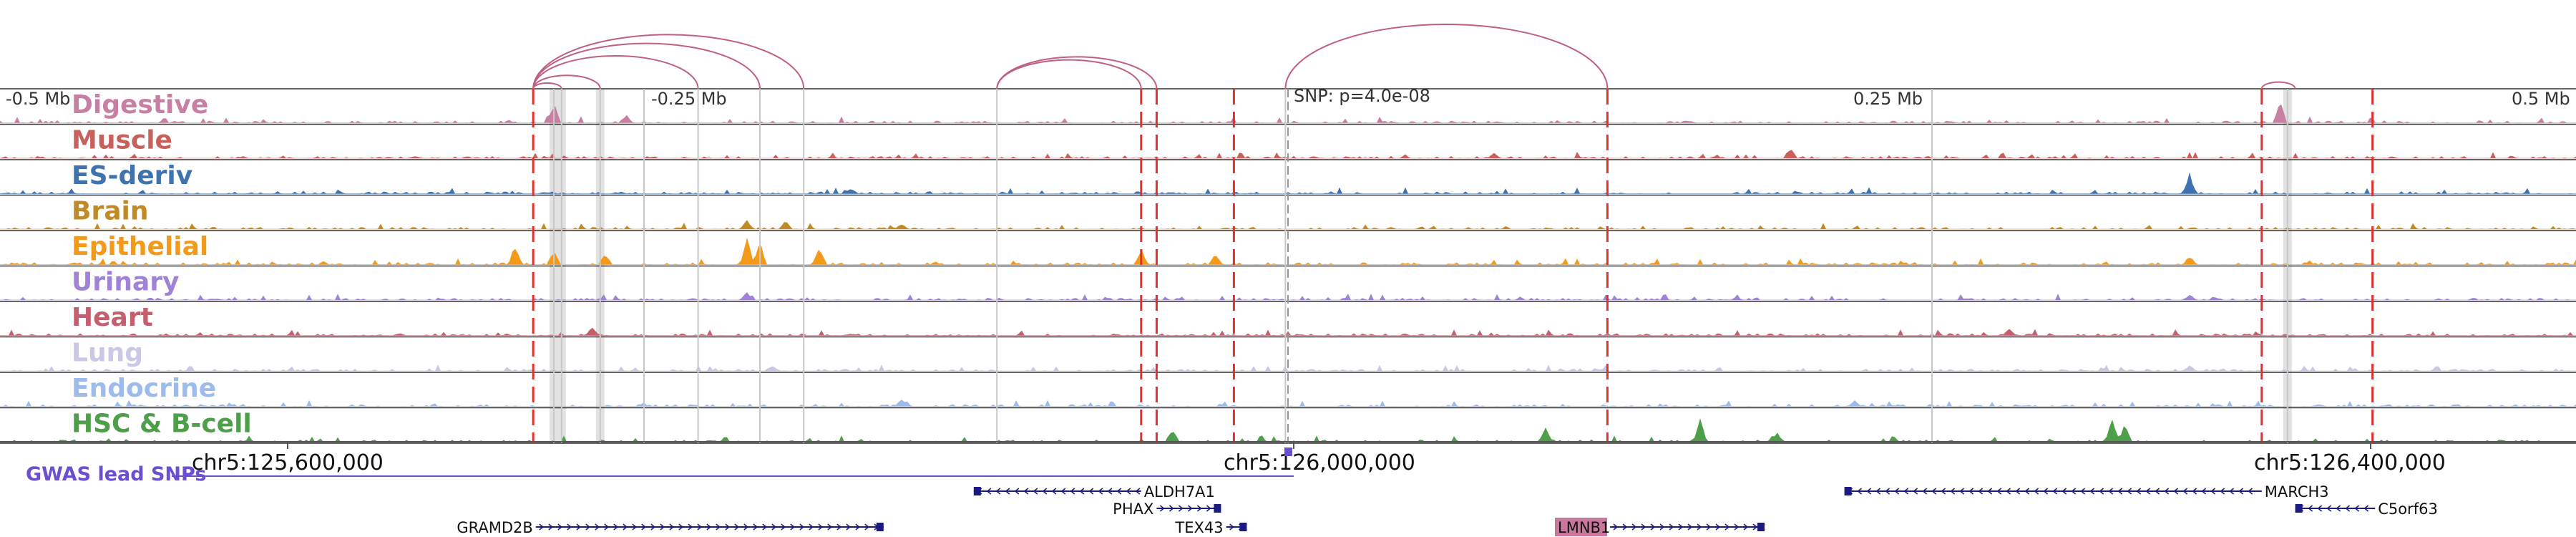 The height and width of the screenshot is (537, 2576). I want to click on gene-label: GRAMD2B, so click(495, 527).